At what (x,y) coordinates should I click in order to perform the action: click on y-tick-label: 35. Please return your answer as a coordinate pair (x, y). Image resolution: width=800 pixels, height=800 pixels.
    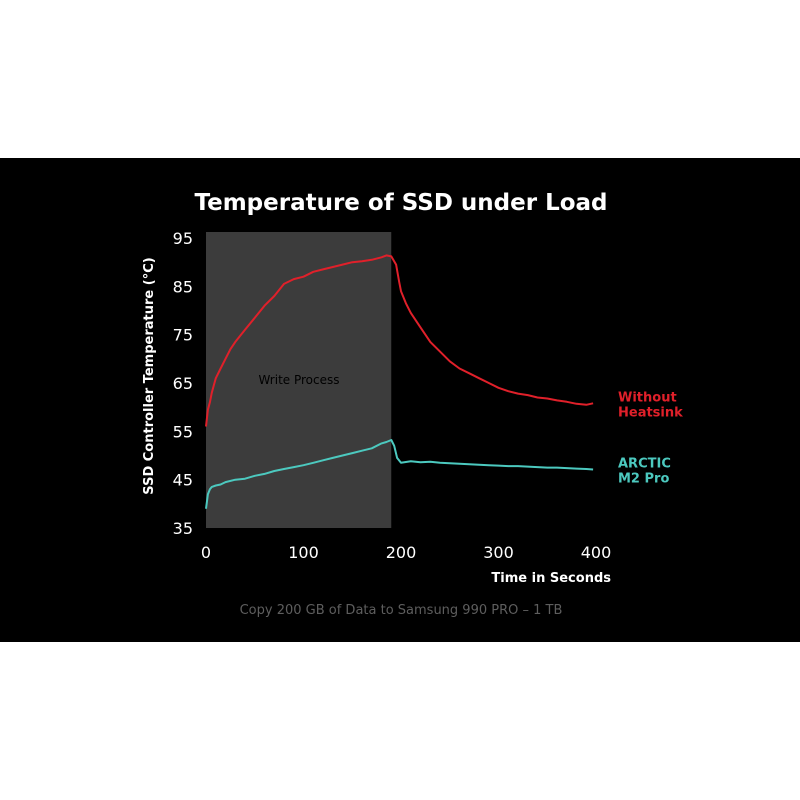
    Looking at the image, I should click on (183, 528).